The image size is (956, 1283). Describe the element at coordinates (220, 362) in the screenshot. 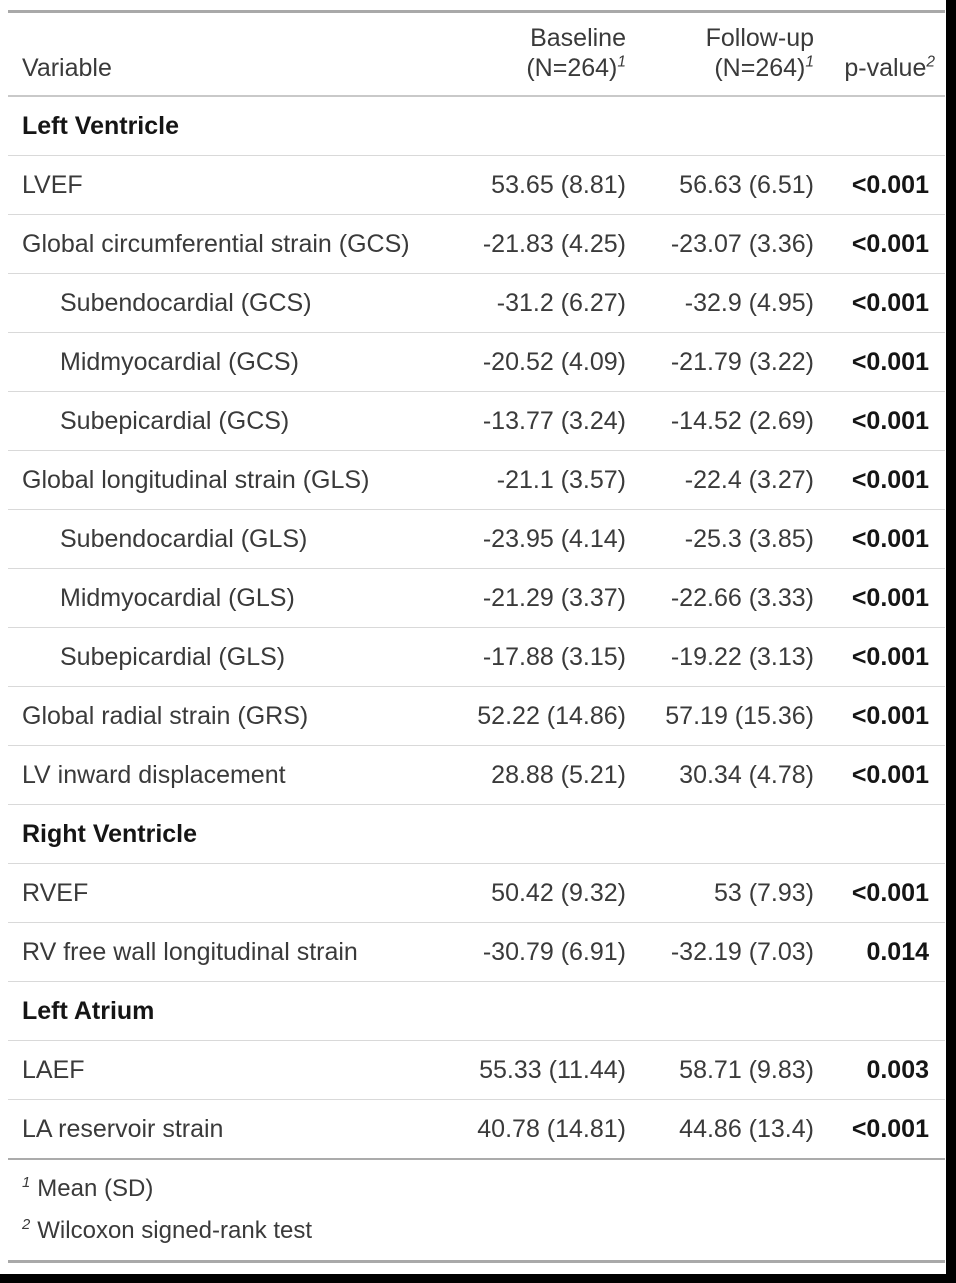

I see `variable-cell: Midmyocardial (GCS)` at that location.